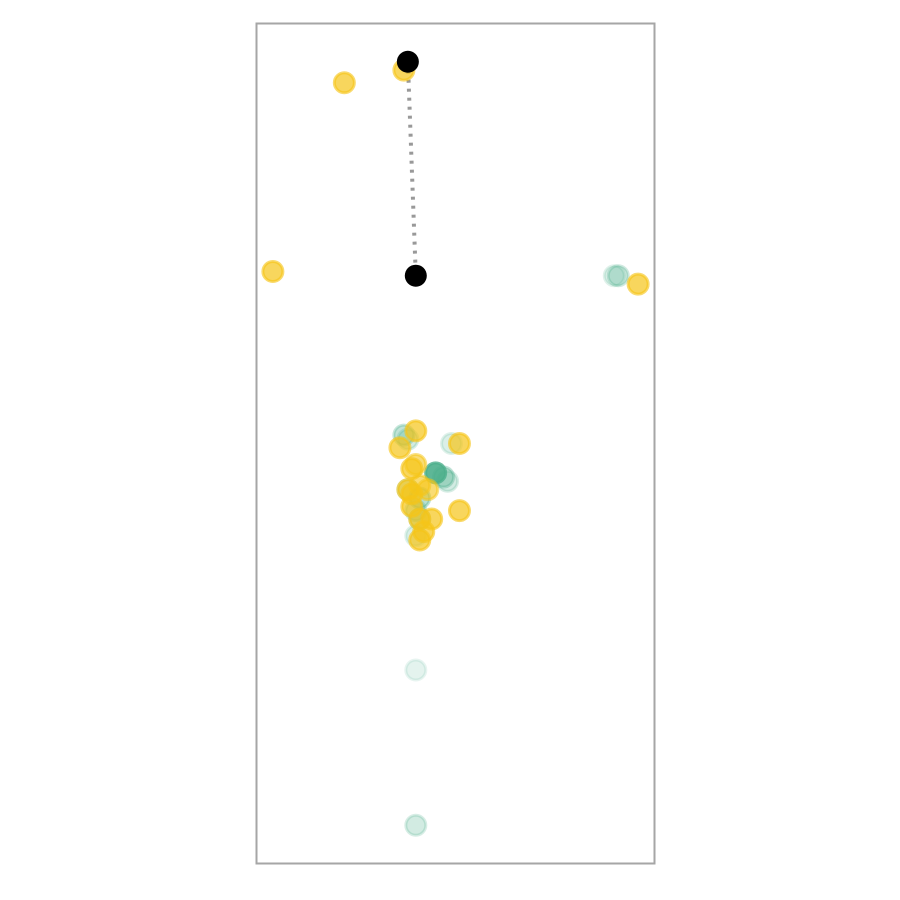 Image resolution: width=900 pixels, height=900 pixels. I want to click on series-highlight, so click(411, 168).